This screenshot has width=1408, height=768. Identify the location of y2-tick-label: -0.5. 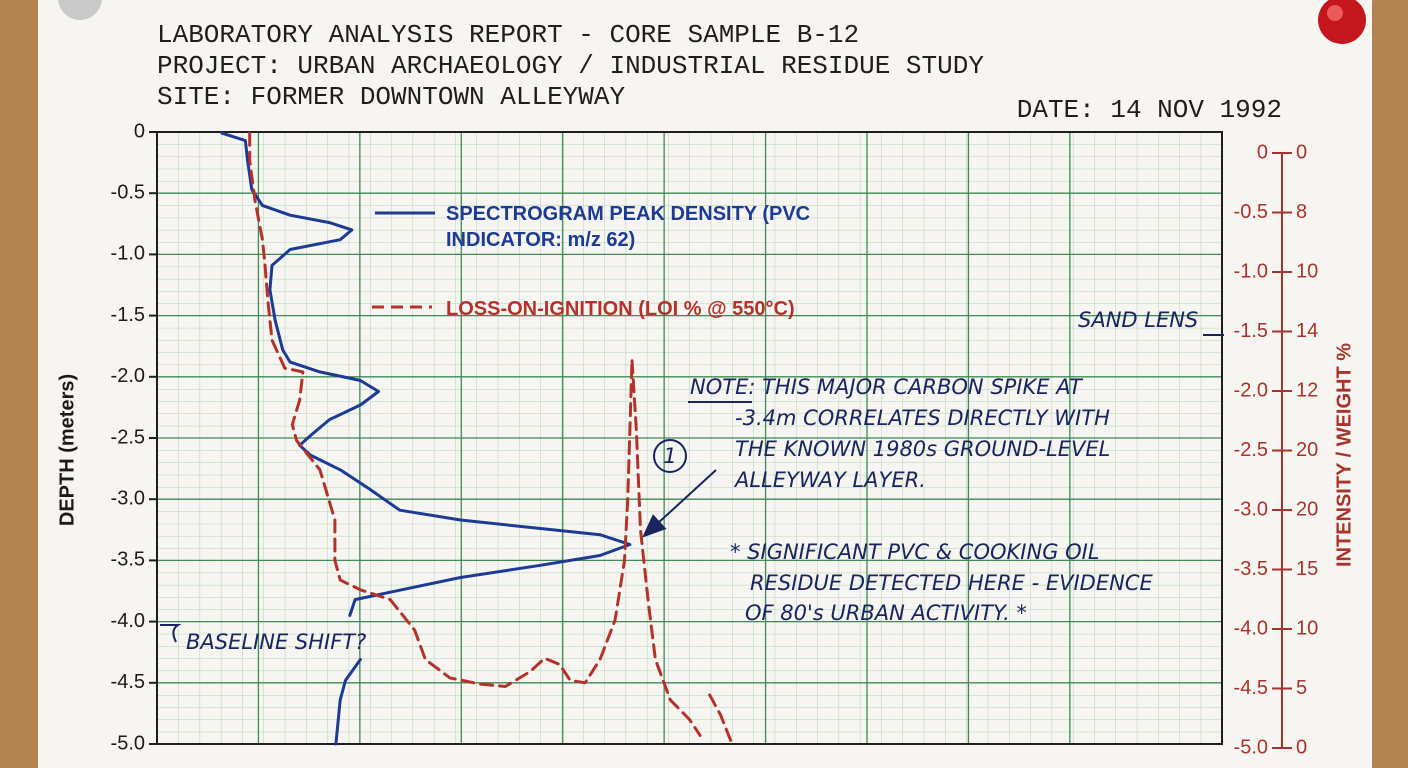
(1251, 212).